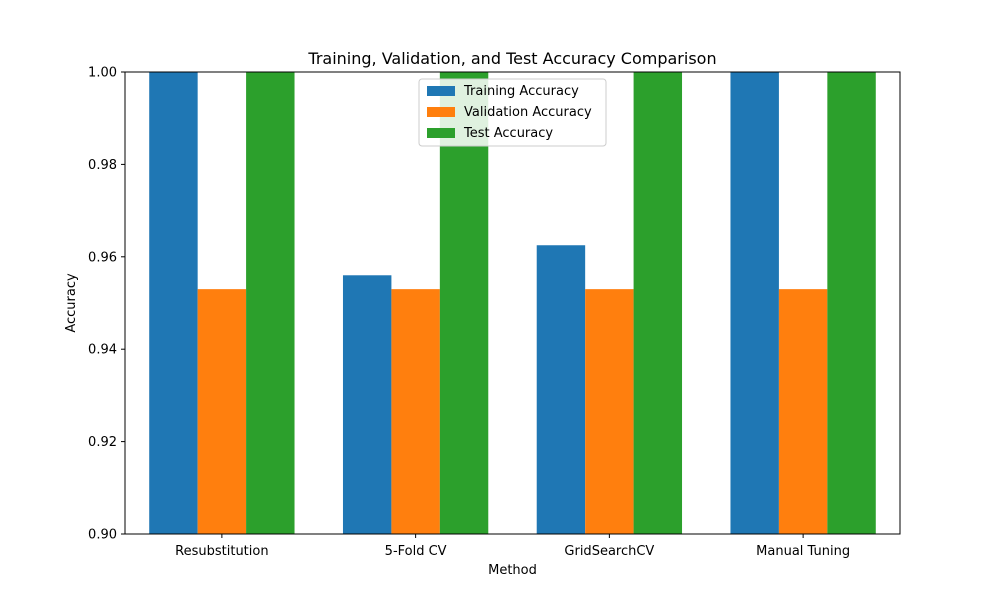 The width and height of the screenshot is (1000, 604). Describe the element at coordinates (102, 257) in the screenshot. I see `y-tick-label: 0.96` at that location.